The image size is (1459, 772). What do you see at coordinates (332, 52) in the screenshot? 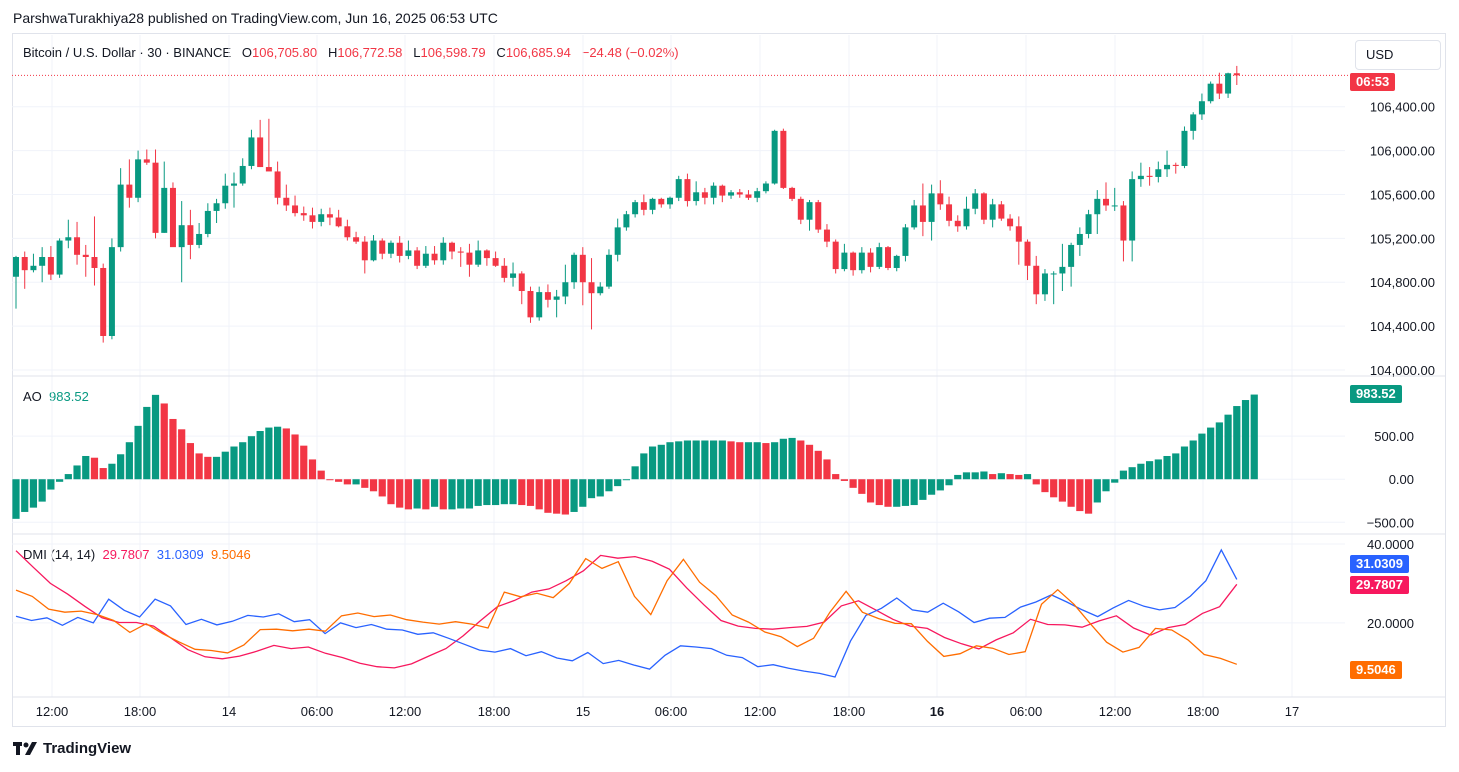
I see `high-label: H` at bounding box center [332, 52].